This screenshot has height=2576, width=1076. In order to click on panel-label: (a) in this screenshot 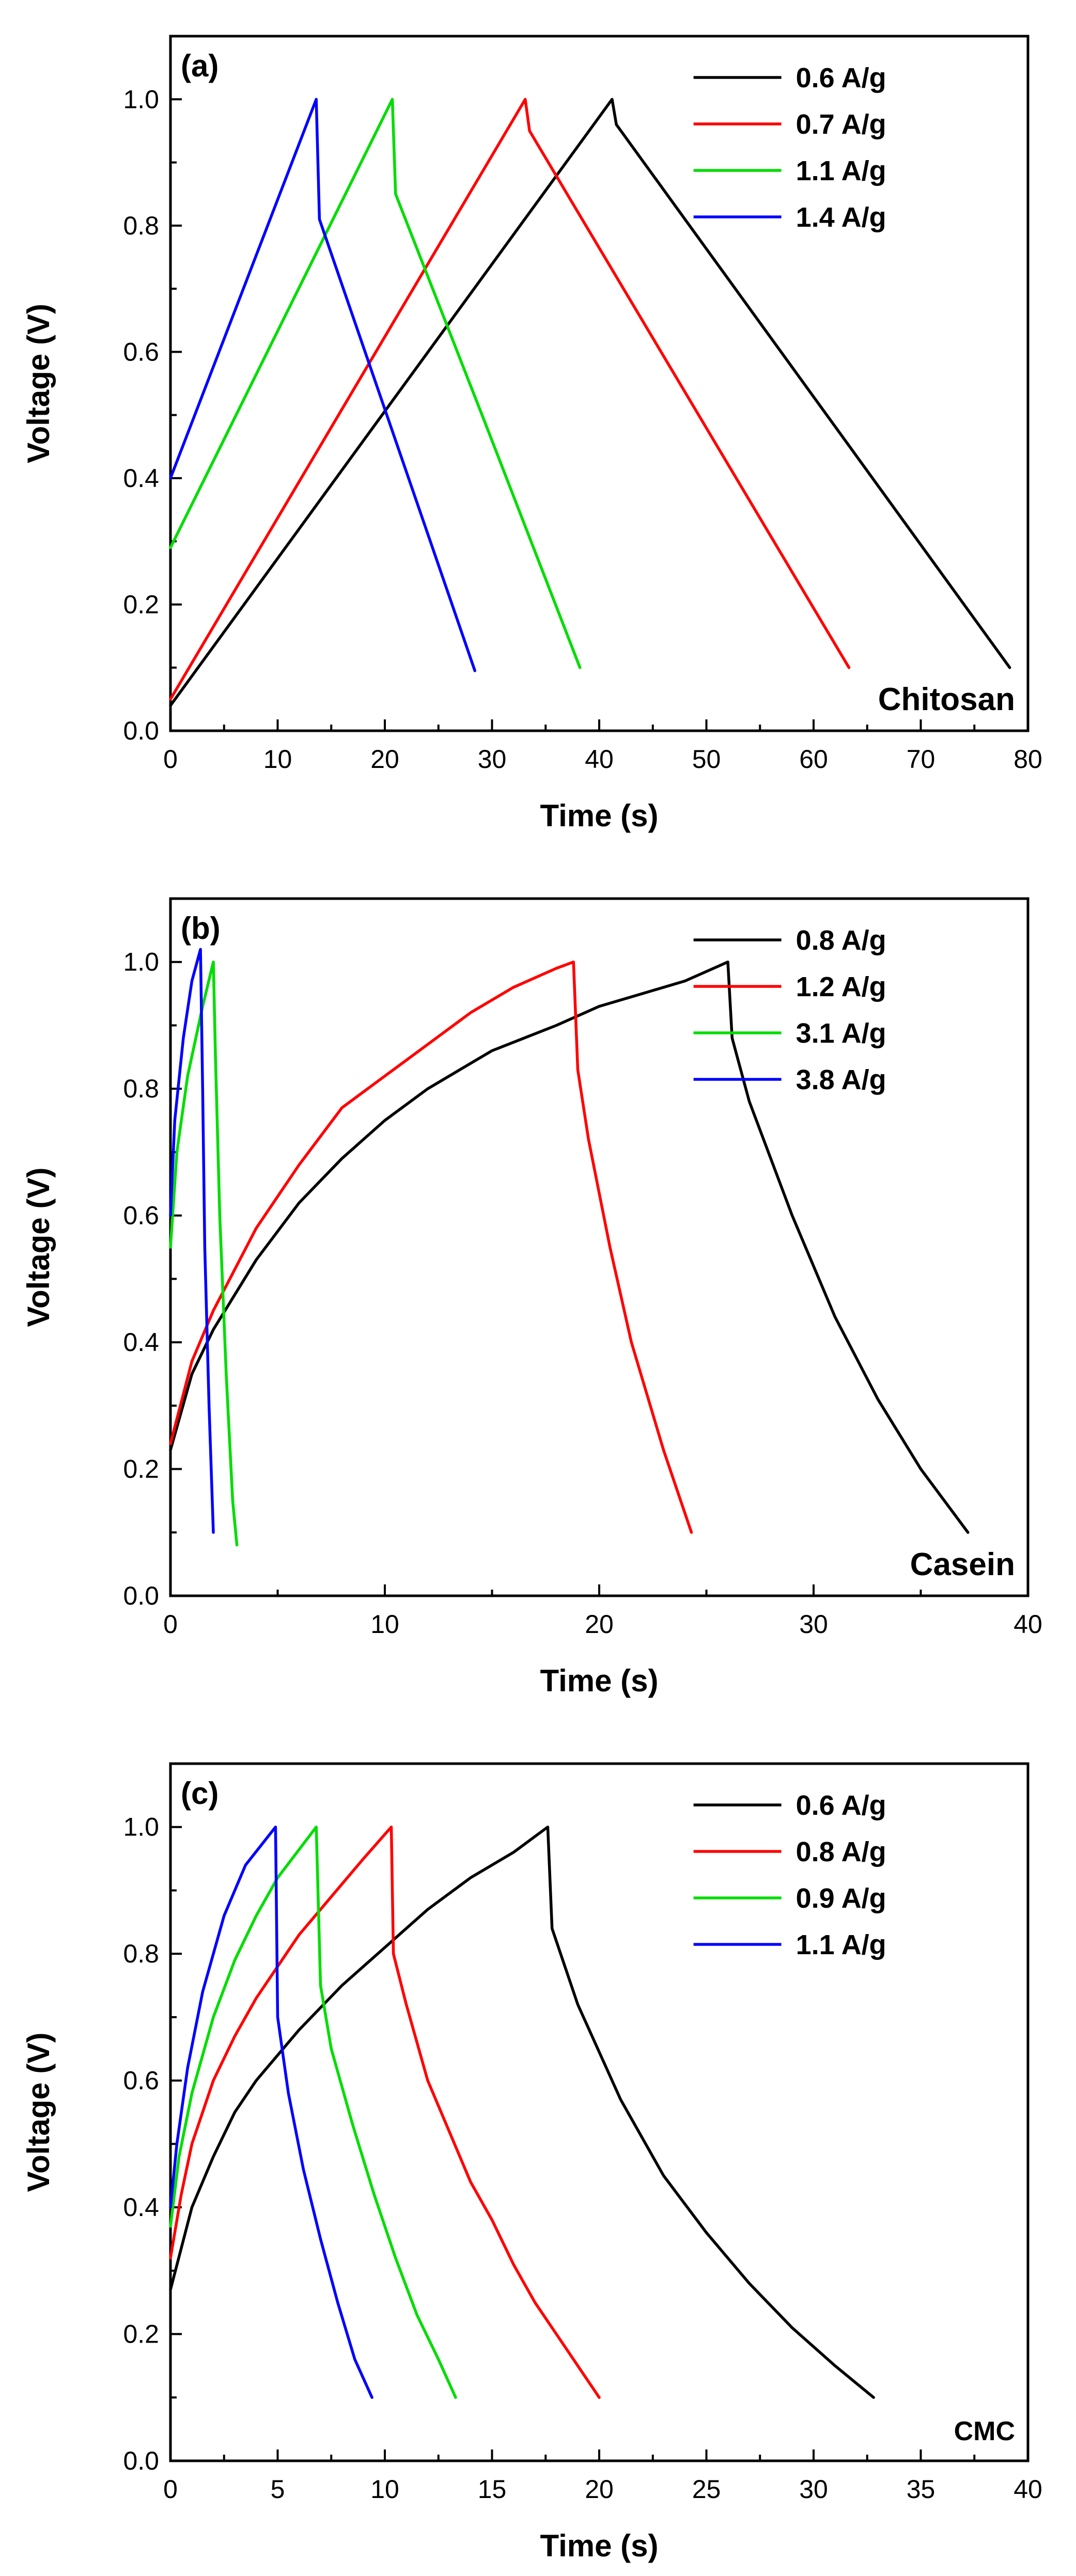, I will do `click(200, 66)`.